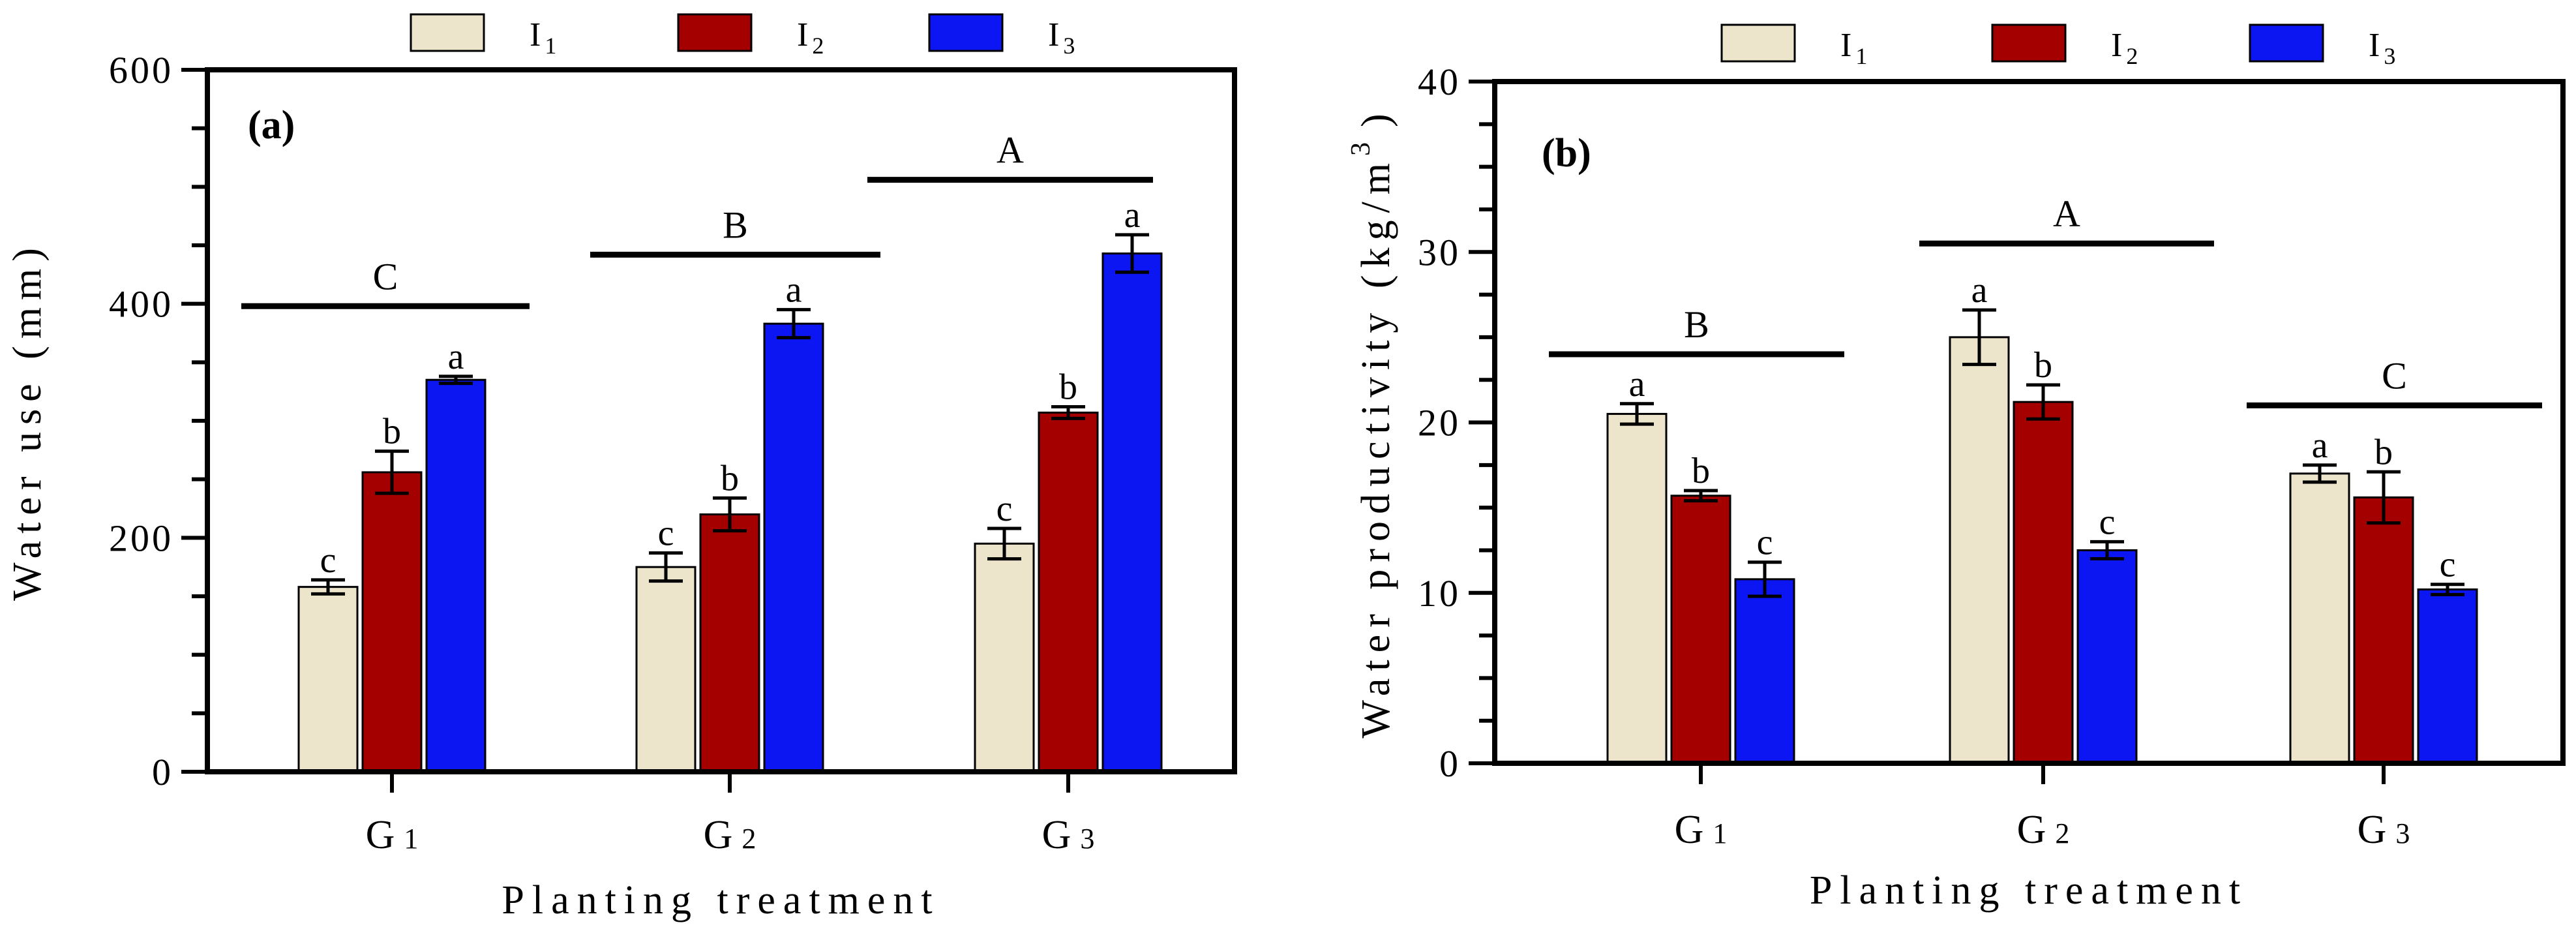  Describe the element at coordinates (1376, 117) in the screenshot. I see `y-axis-label-close: )` at that location.